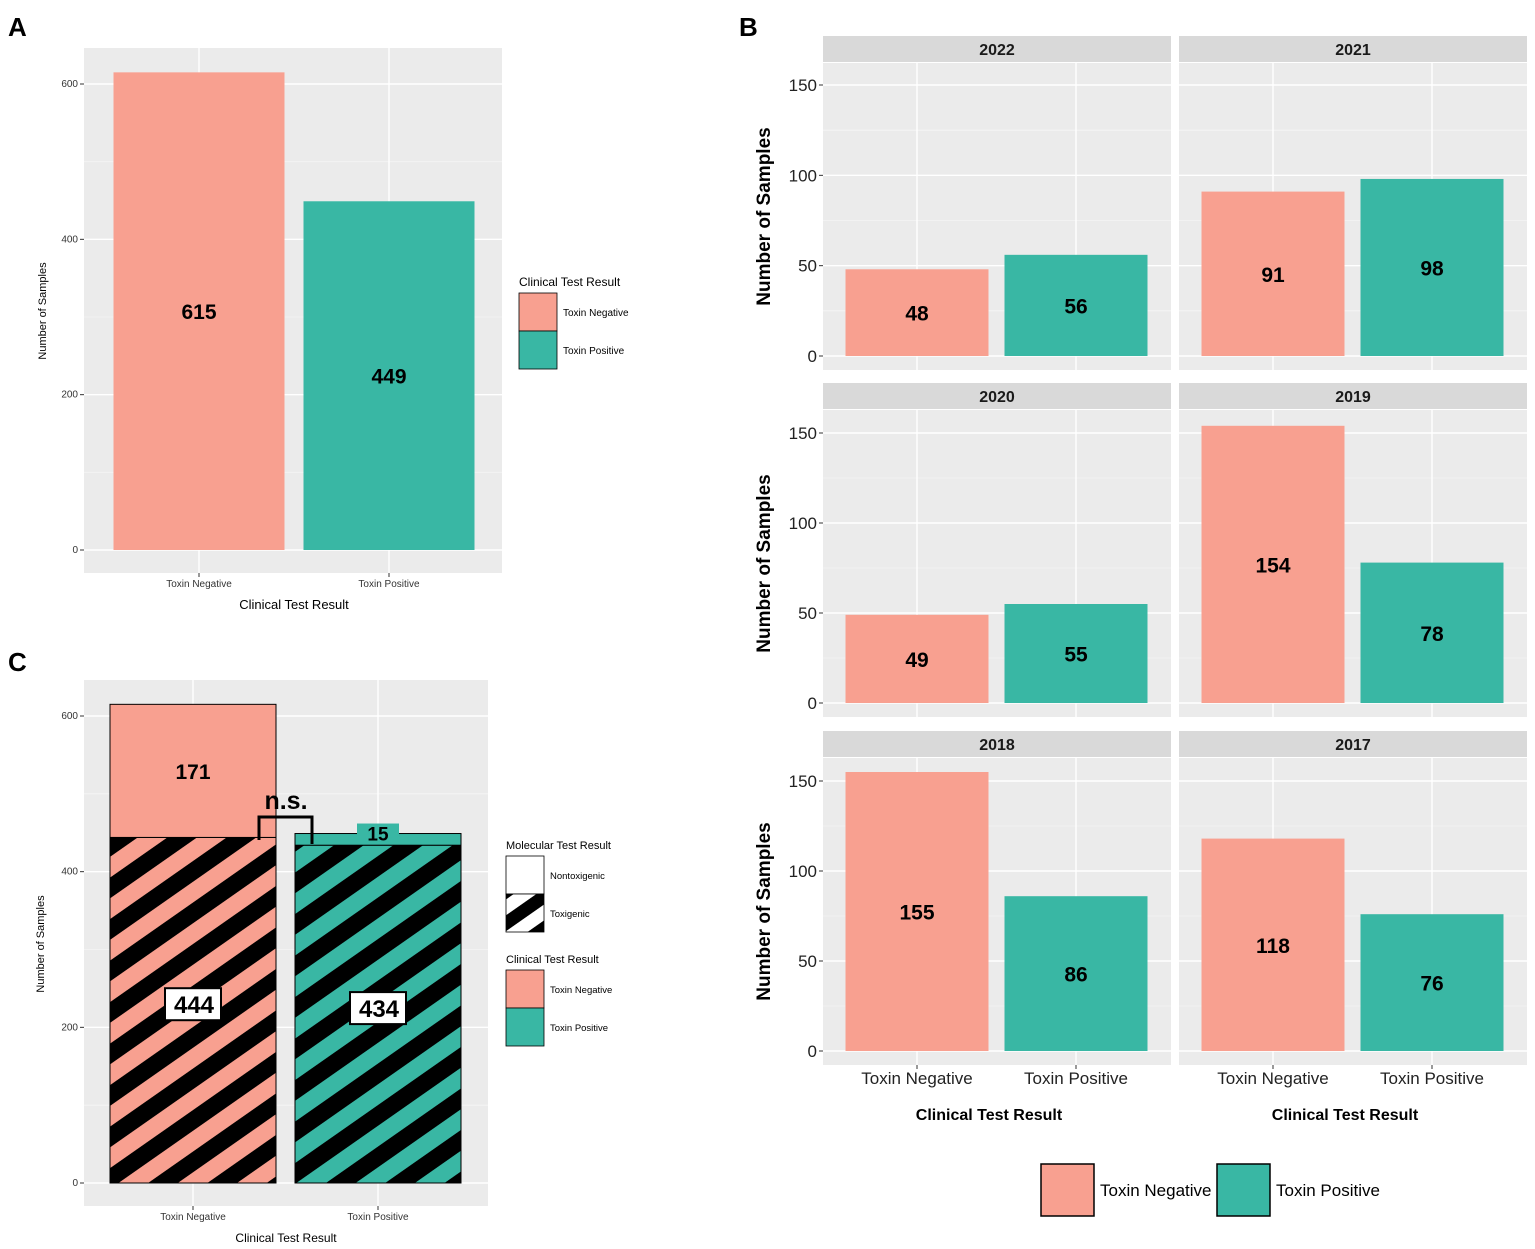  Describe the element at coordinates (193, 1217) in the screenshot. I see `panel-c-x-tick-label: Toxin Negative` at that location.